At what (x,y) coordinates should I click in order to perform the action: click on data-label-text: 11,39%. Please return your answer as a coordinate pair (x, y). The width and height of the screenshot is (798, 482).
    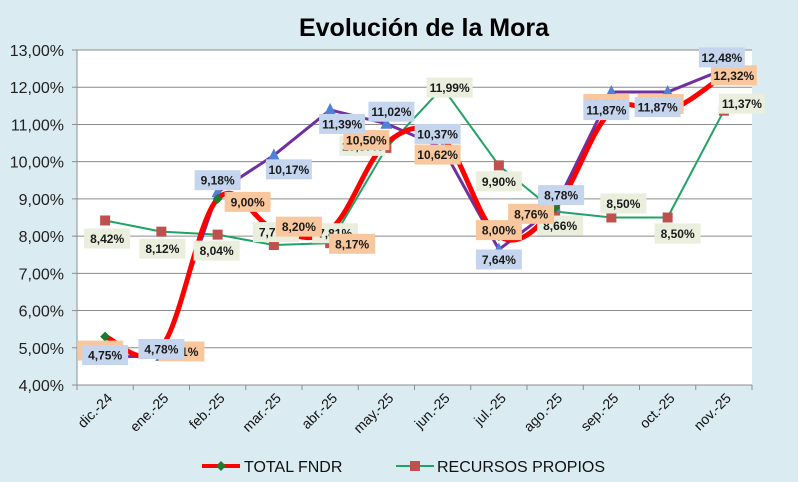
    Looking at the image, I should click on (342, 124).